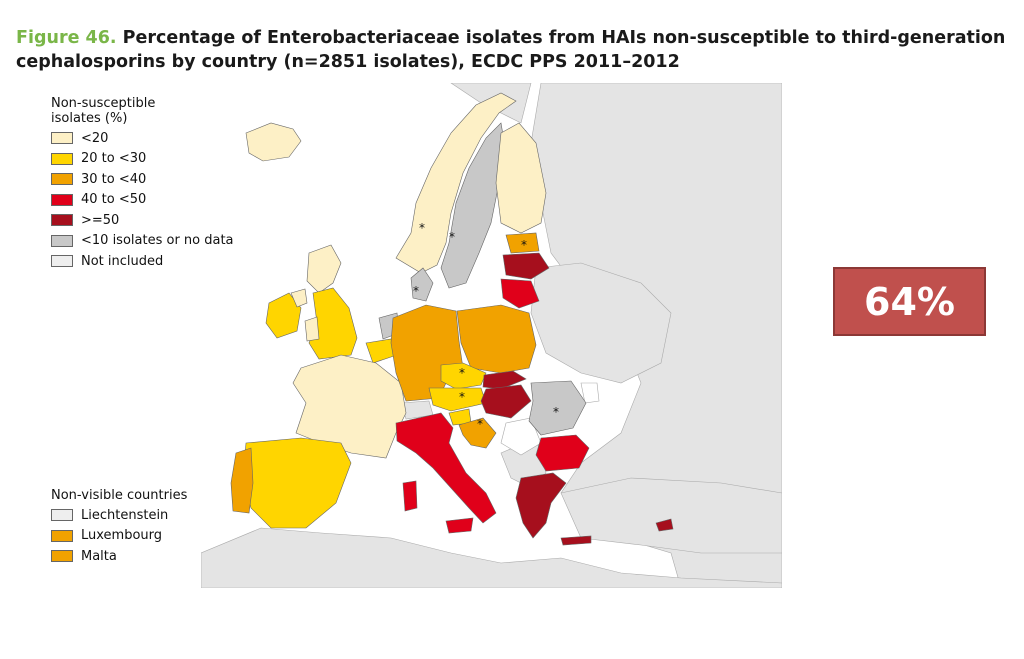 The image size is (1024, 659). Describe the element at coordinates (521, 178) in the screenshot. I see `finland` at that location.